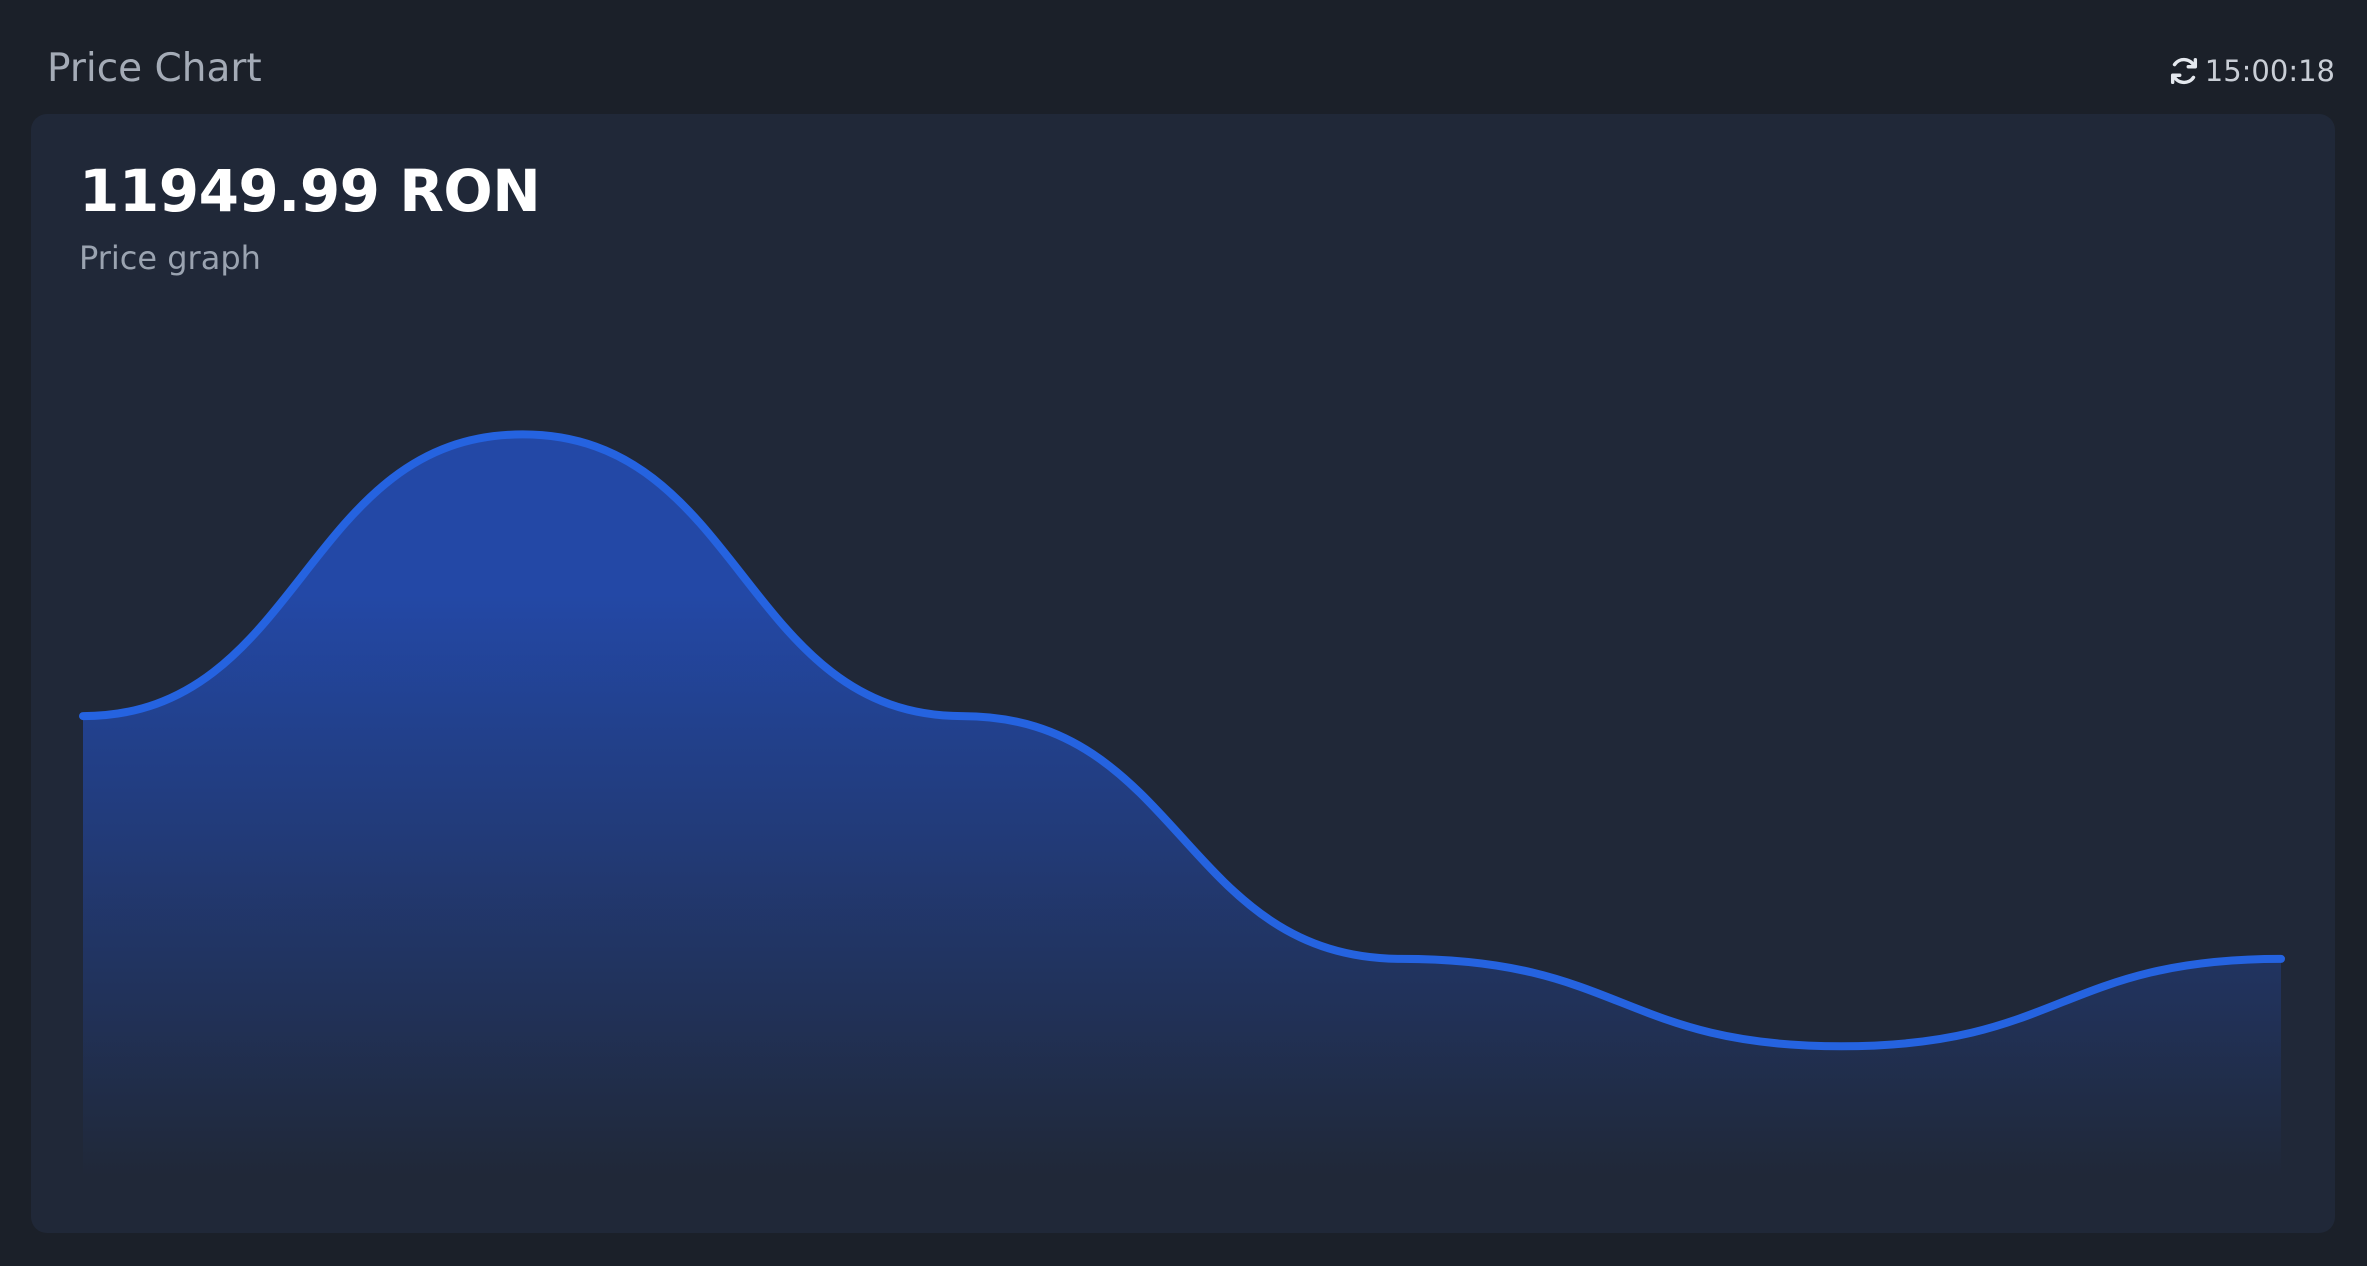 This screenshot has height=1266, width=2367. What do you see at coordinates (170, 258) in the screenshot?
I see `chart-subtitle: Price graph` at bounding box center [170, 258].